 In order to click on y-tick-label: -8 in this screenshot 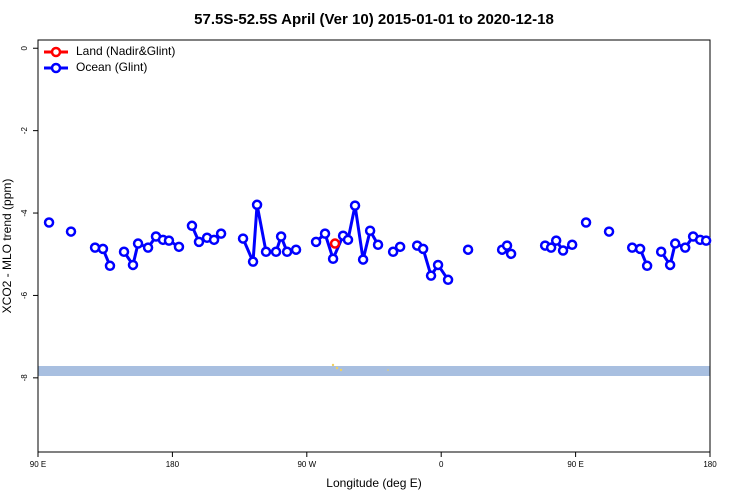, I will do `click(24, 378)`.